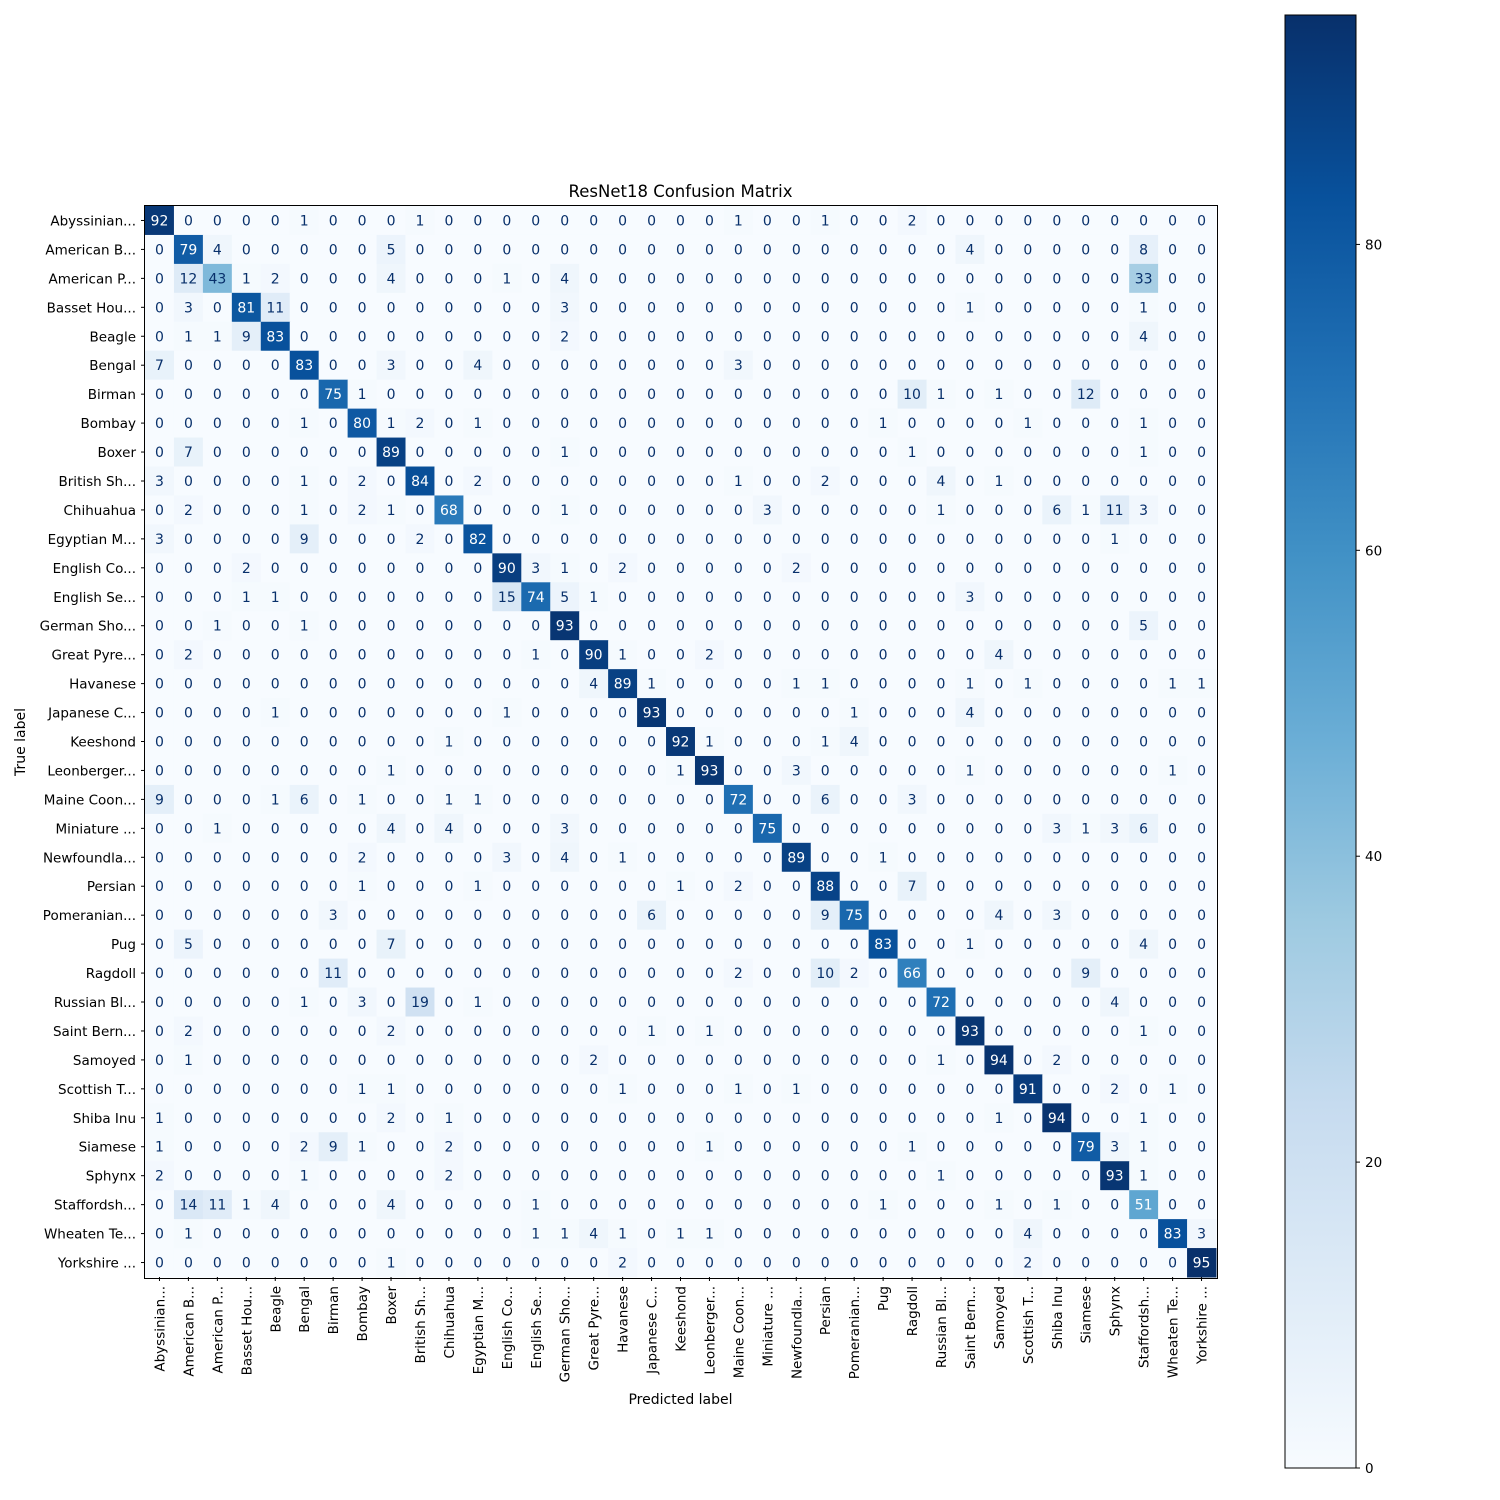  What do you see at coordinates (1143, 511) in the screenshot?
I see `cell-value: 3` at bounding box center [1143, 511].